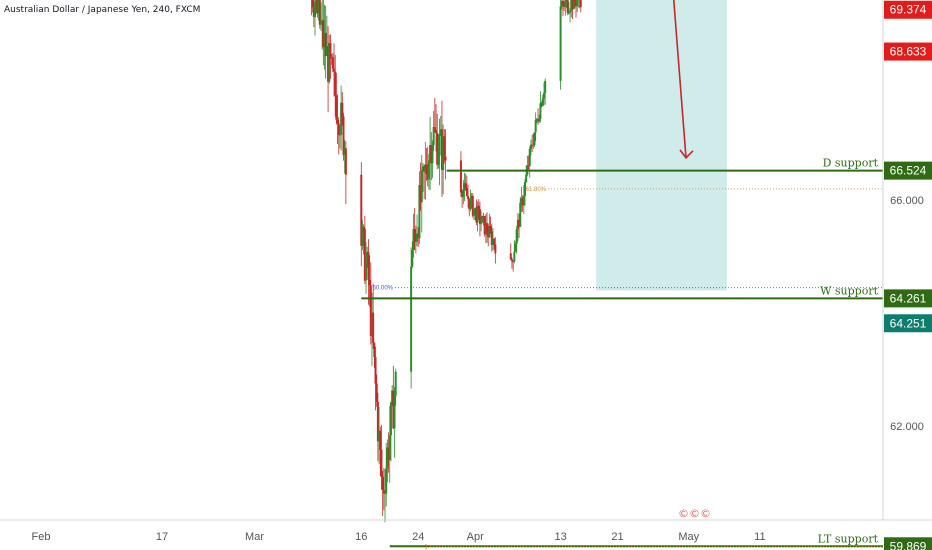  Describe the element at coordinates (907, 427) in the screenshot. I see `price-tick-label: 62.000` at that location.